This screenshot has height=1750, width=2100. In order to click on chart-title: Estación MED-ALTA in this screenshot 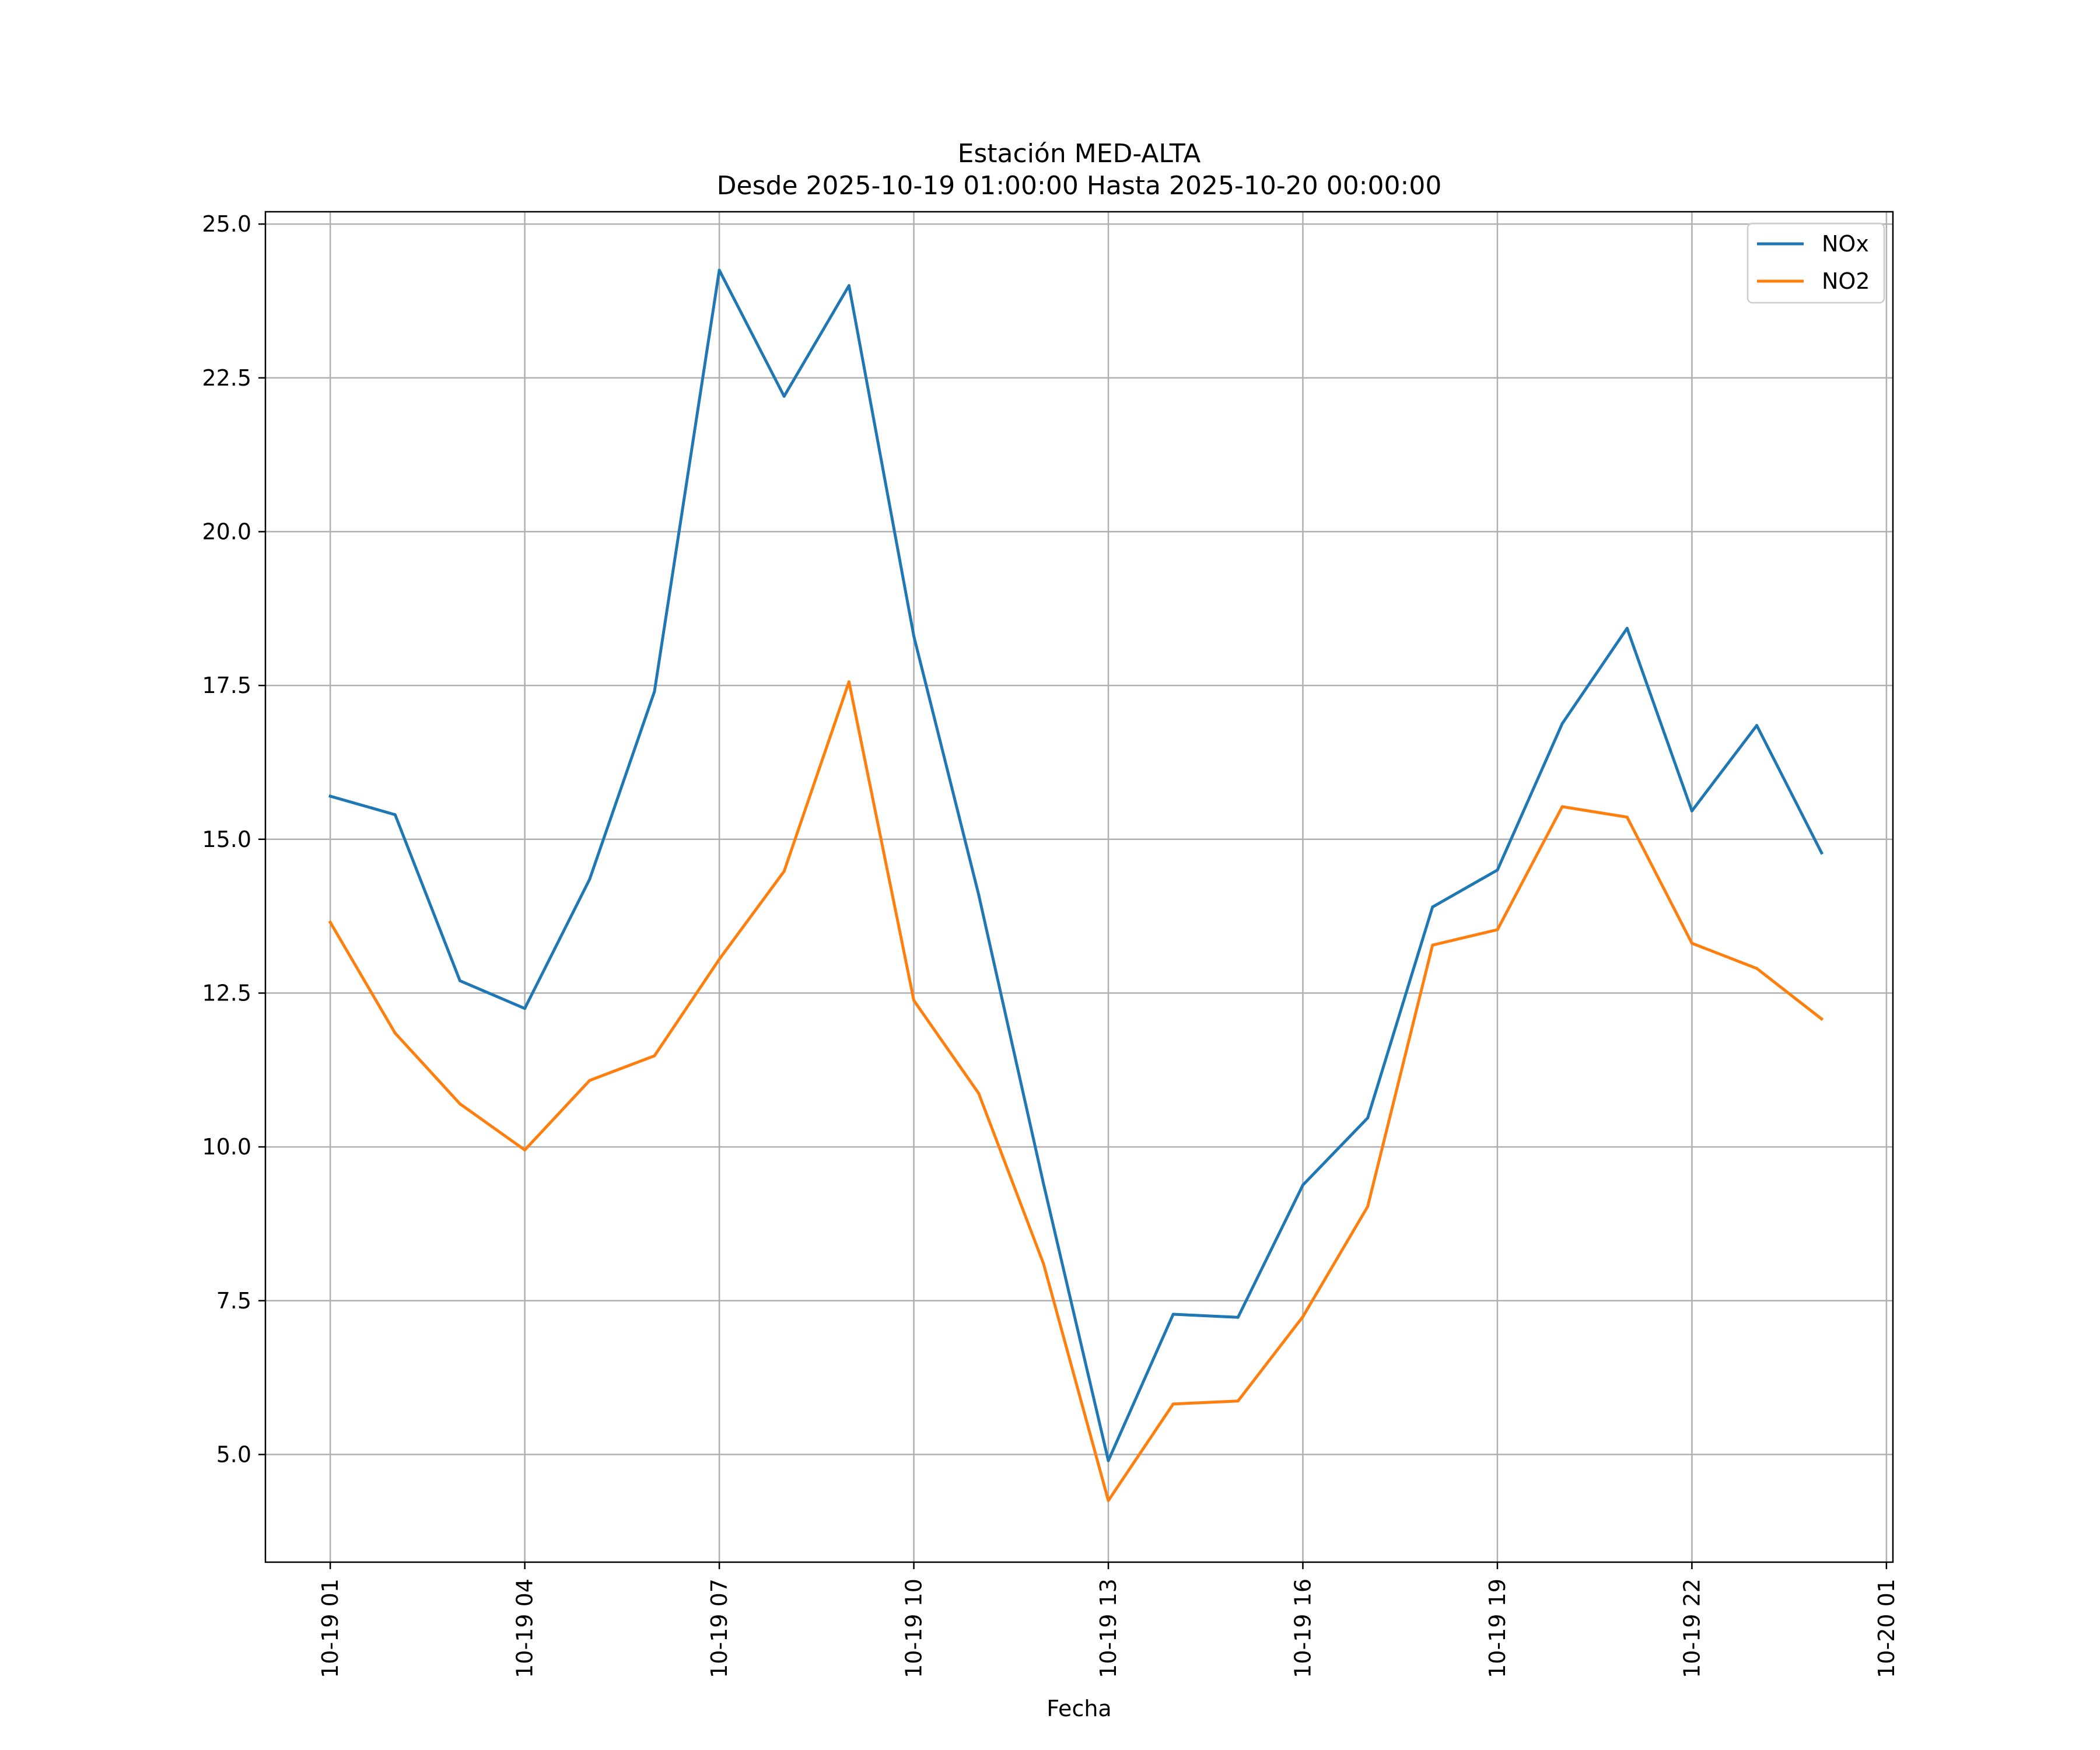, I will do `click(1079, 154)`.